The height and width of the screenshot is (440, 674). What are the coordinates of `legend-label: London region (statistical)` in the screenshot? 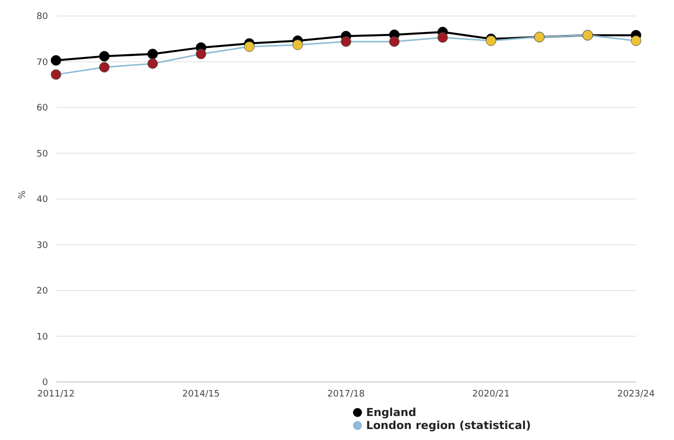 It's located at (448, 425).